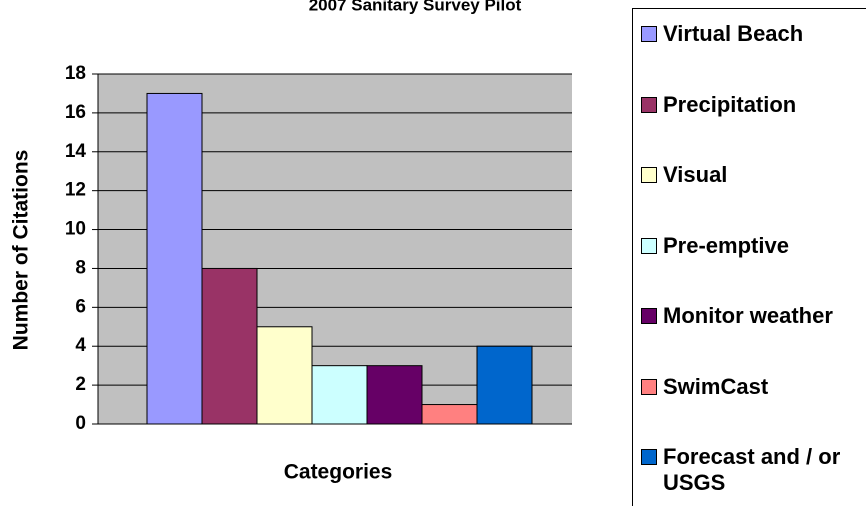  Describe the element at coordinates (726, 245) in the screenshot. I see `legend-label: Pre-emptive` at that location.